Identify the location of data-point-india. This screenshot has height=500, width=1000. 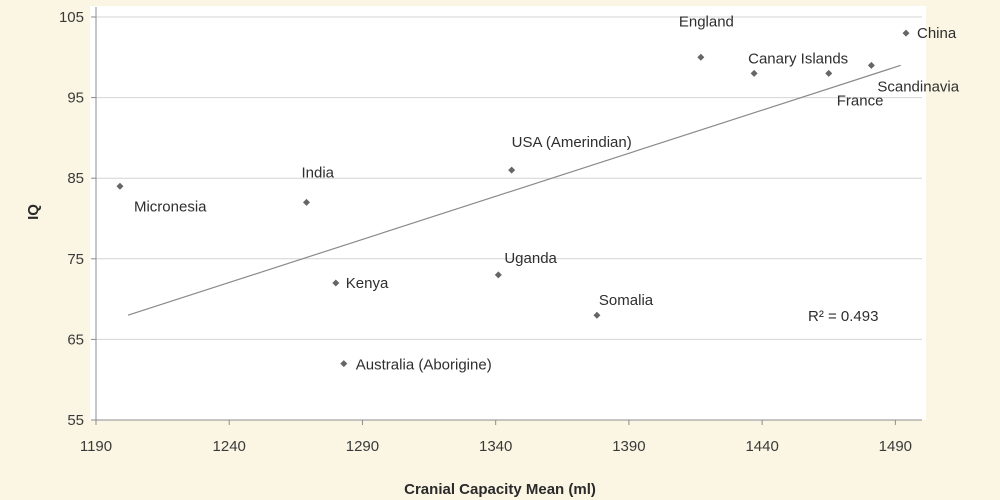
(306, 202).